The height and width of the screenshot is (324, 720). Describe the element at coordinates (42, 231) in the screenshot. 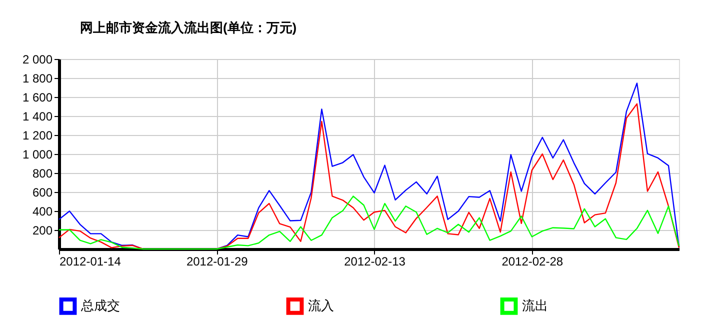

I see `y-tick-label: 200` at that location.